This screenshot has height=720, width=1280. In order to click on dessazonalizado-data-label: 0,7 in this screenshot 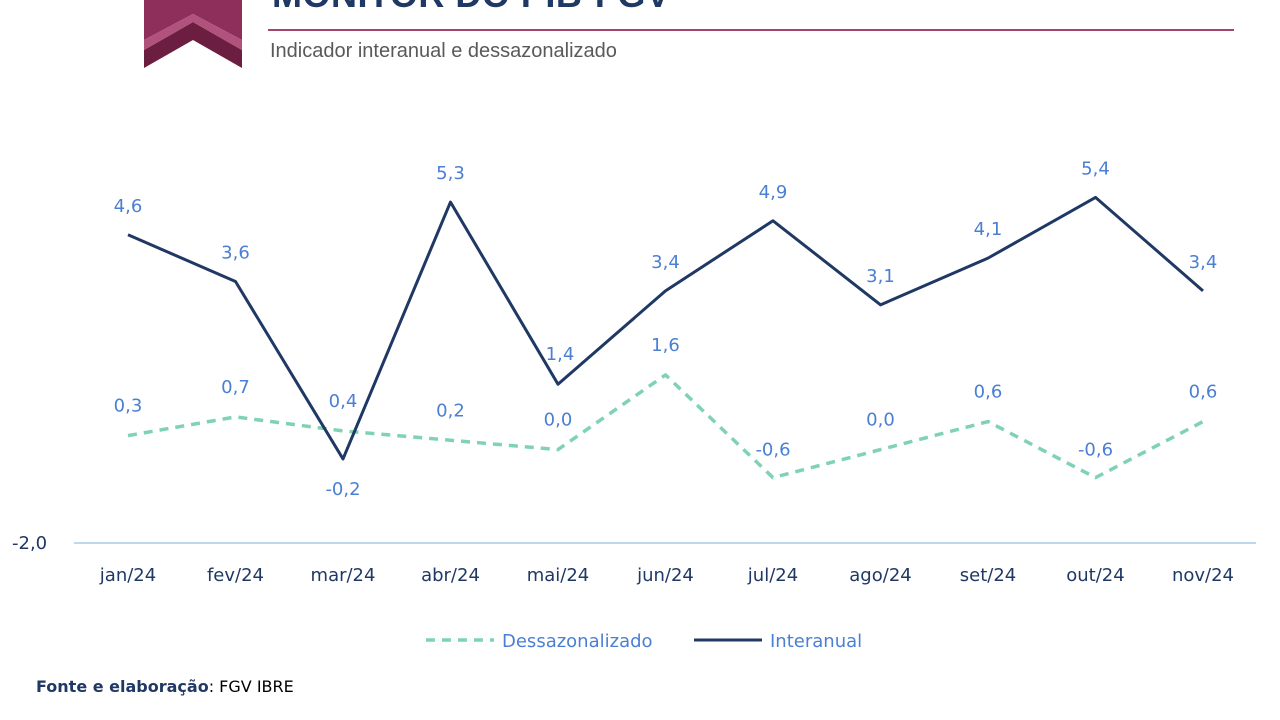, I will do `click(235, 387)`.